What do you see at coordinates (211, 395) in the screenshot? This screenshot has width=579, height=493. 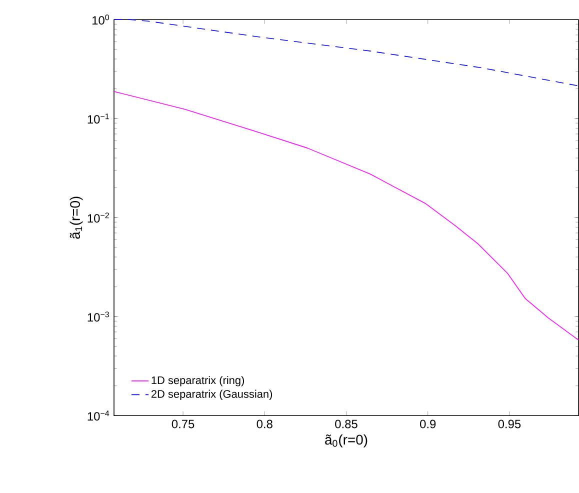 I see `legend-label: 2D separatrix (Gaussian)` at bounding box center [211, 395].